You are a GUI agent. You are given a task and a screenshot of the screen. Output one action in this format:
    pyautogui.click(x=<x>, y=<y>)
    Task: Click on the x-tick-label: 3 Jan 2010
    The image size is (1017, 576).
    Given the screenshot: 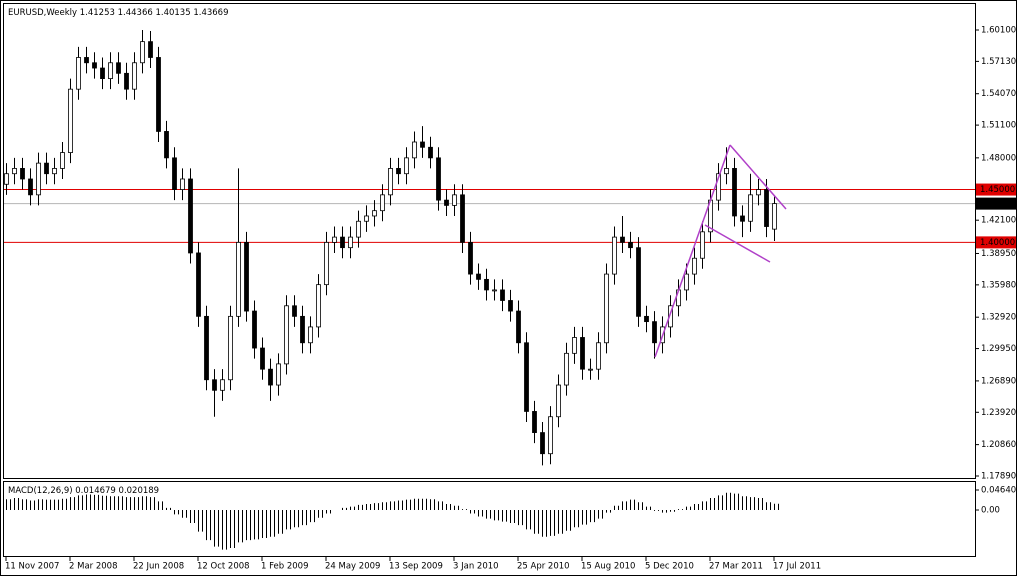 What is the action you would take?
    pyautogui.click(x=476, y=567)
    